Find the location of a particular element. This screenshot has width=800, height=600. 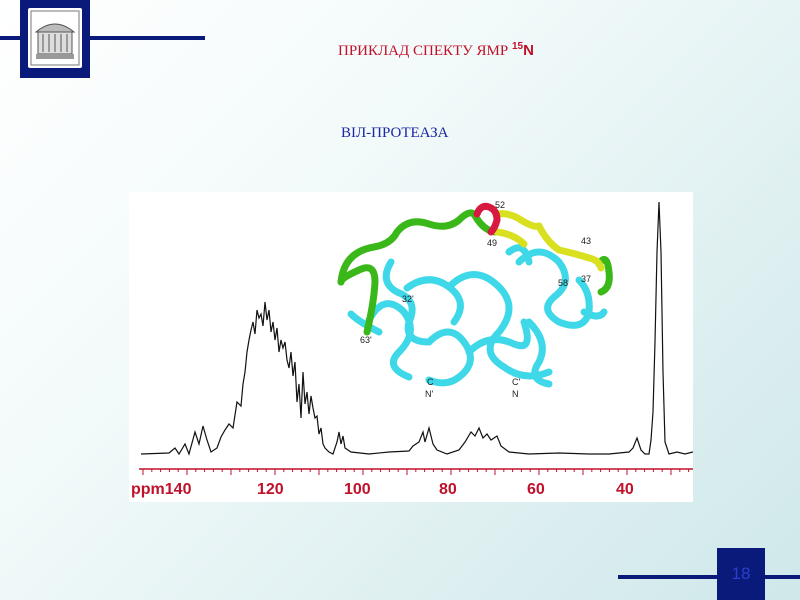

axis-label-120: 120 is located at coordinates (270, 489).